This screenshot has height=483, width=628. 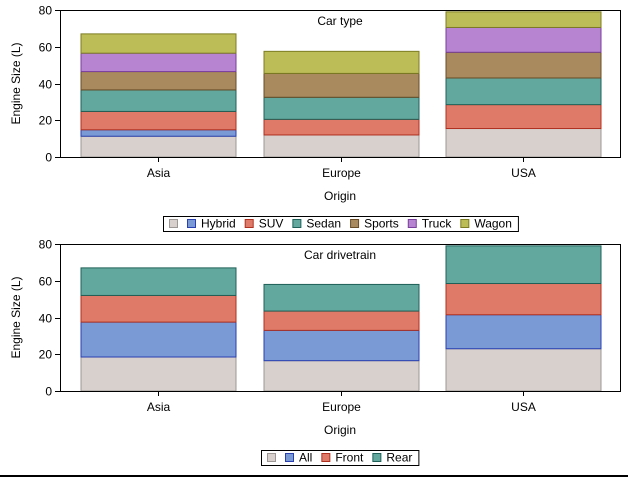 I want to click on chart2-x-tick-label-europe: Europe, so click(x=341, y=407).